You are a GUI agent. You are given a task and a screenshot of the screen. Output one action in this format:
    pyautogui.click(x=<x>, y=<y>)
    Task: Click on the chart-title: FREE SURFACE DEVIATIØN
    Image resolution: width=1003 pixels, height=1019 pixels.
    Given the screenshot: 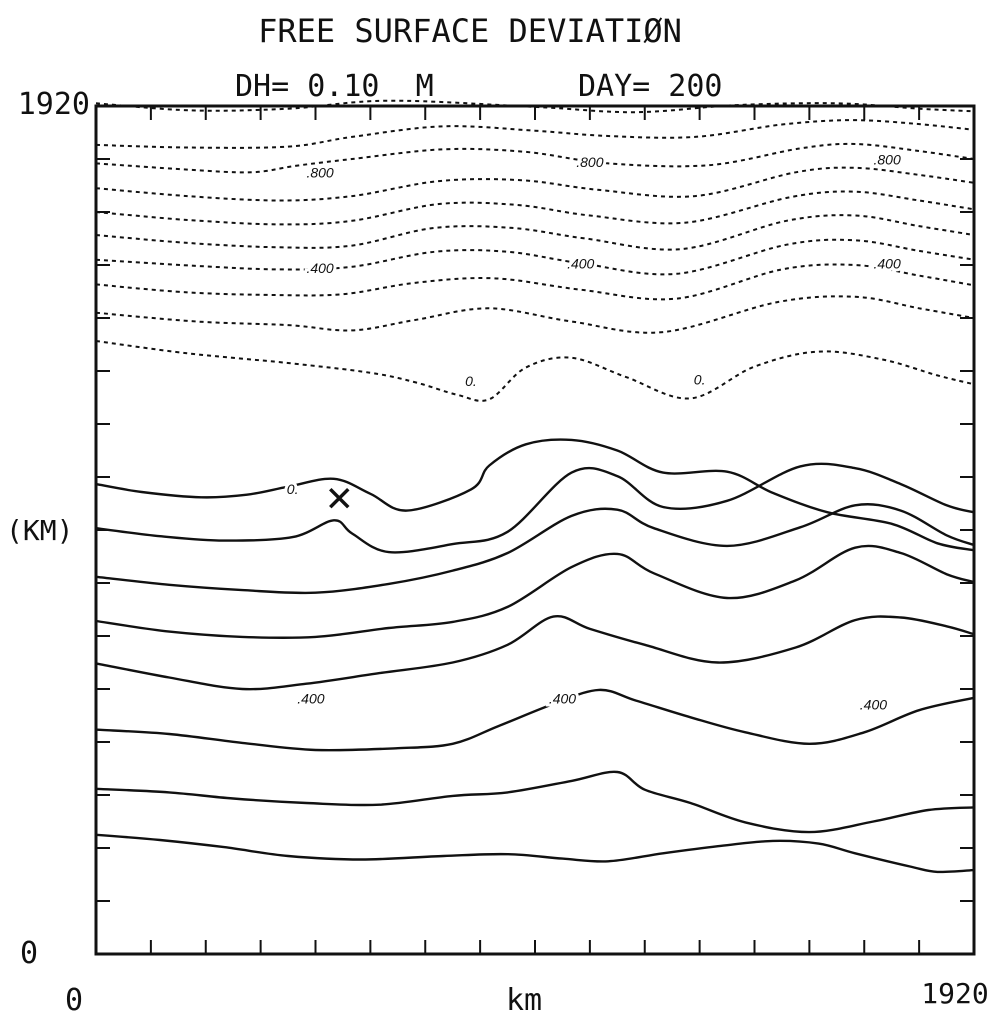 What is the action you would take?
    pyautogui.click(x=470, y=31)
    